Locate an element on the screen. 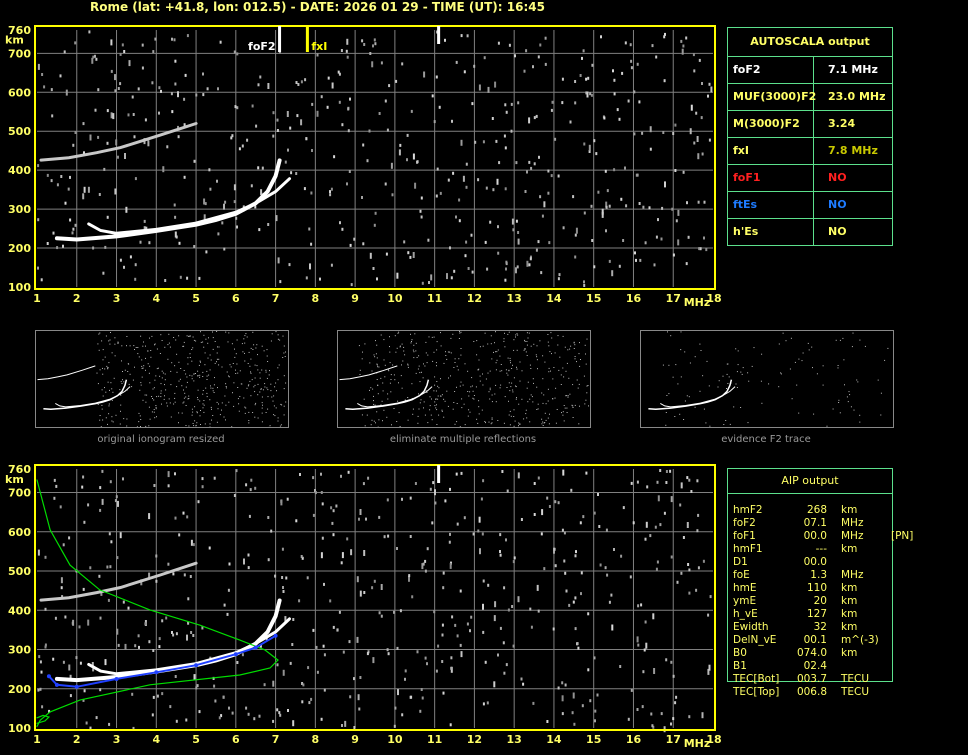 The image size is (968, 755). aip-row: foE 1.3 MHz is located at coordinates (833, 575).